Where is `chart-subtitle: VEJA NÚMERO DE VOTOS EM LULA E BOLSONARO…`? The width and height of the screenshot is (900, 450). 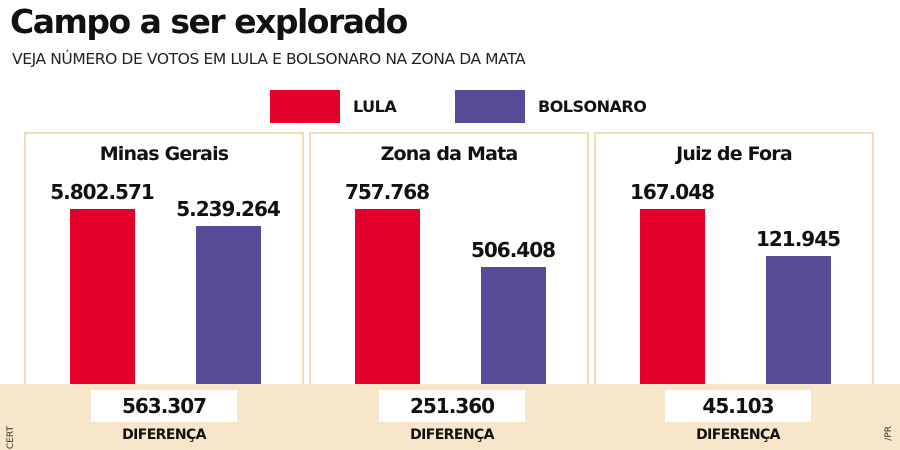
chart-subtitle: VEJA NÚMERO DE VOTOS EM LULA E BOLSONARO… is located at coordinates (269, 59).